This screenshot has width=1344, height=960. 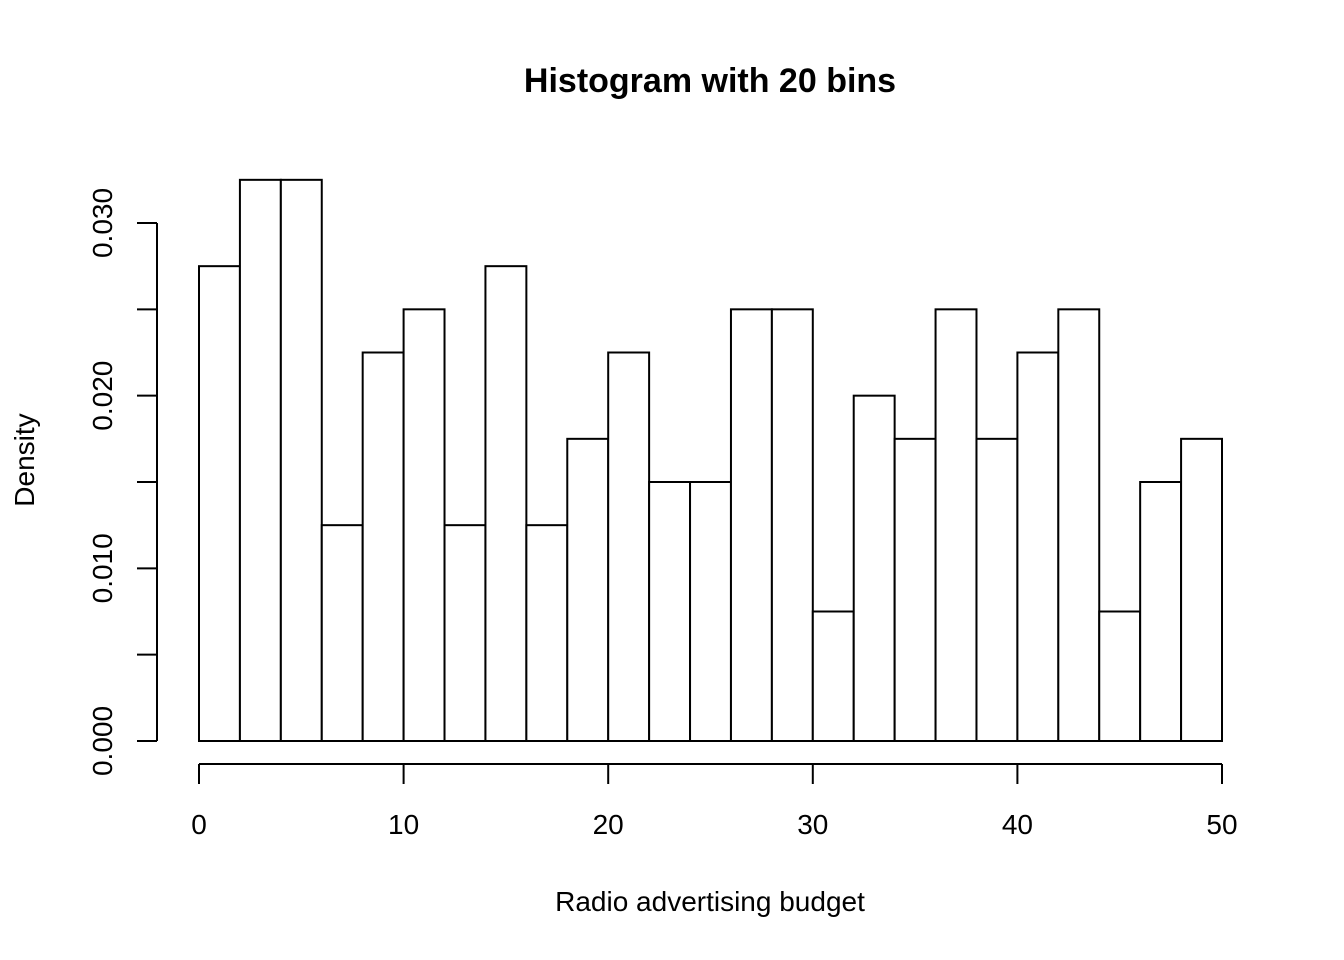 I want to click on x-axis-label: Radio advertising budget, so click(x=710, y=901).